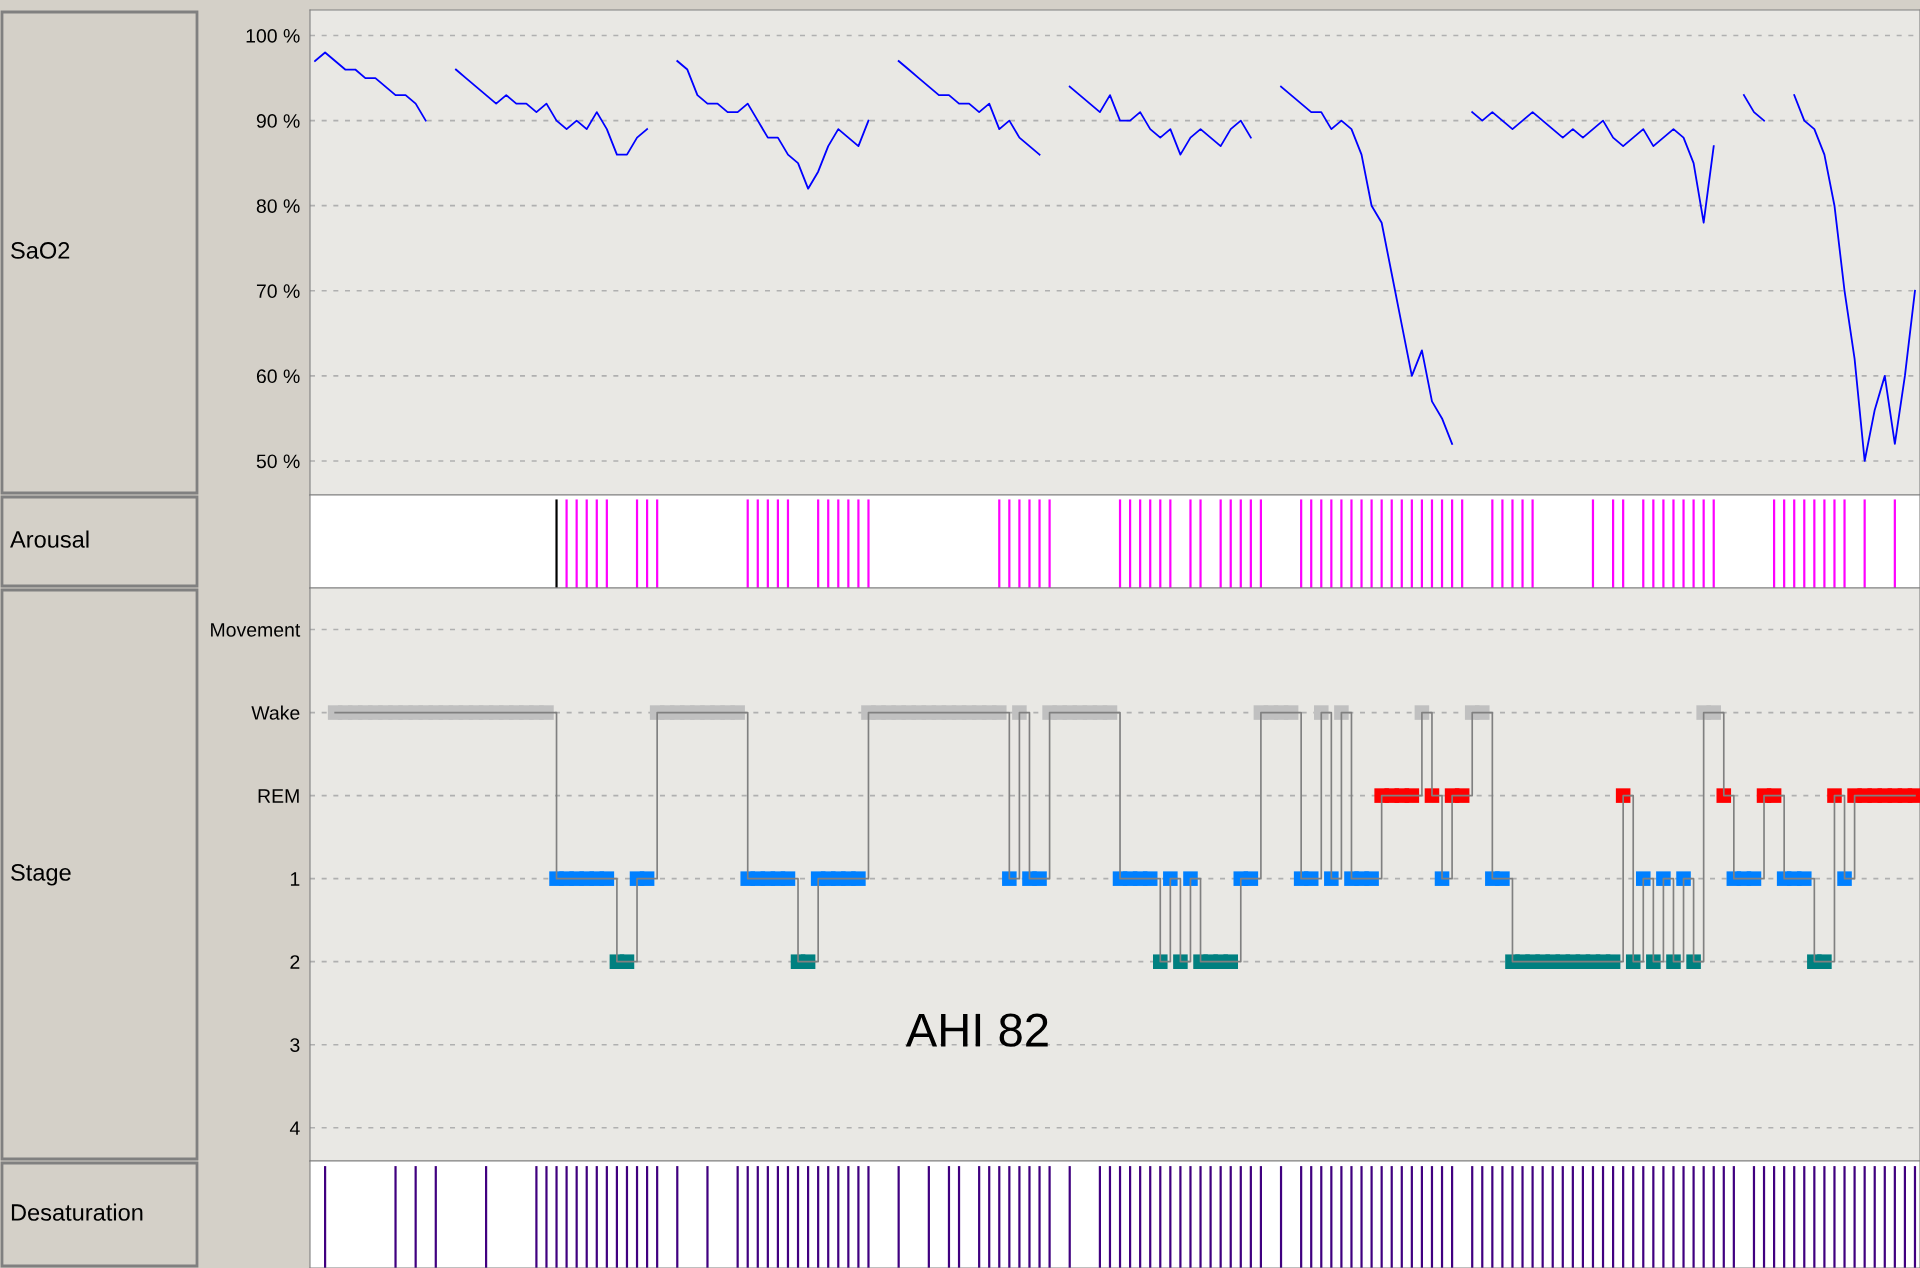 This screenshot has height=1268, width=1920. I want to click on annotation: AHI 82, so click(976, 1030).